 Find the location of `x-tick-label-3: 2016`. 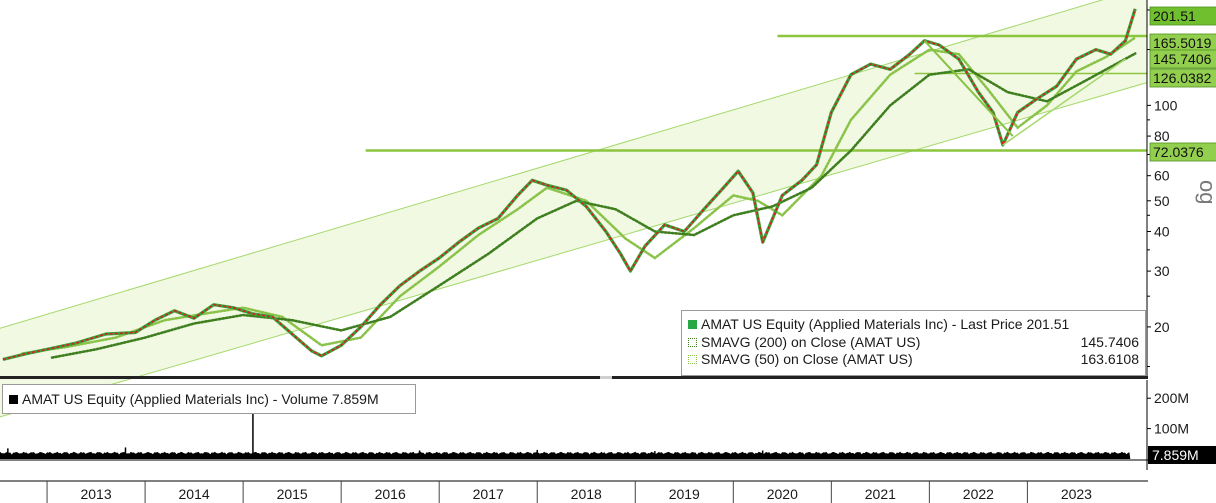

x-tick-label-3: 2016 is located at coordinates (390, 494).